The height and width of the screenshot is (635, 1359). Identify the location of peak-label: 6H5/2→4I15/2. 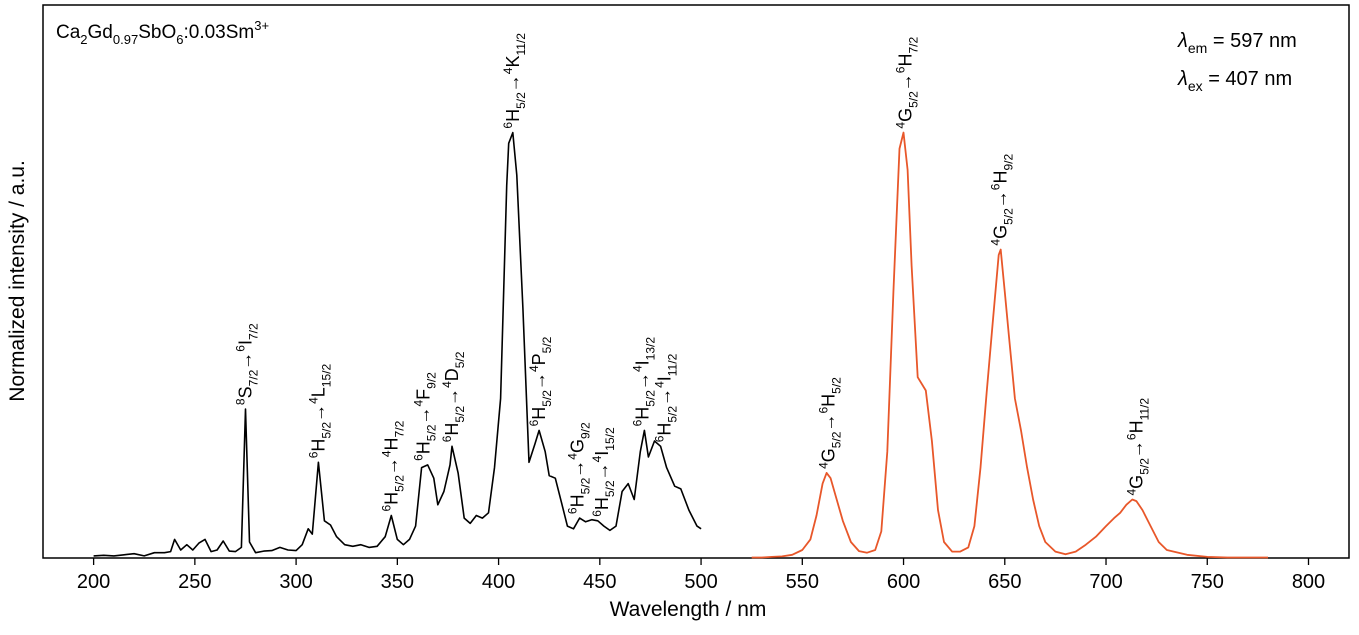
(603, 472).